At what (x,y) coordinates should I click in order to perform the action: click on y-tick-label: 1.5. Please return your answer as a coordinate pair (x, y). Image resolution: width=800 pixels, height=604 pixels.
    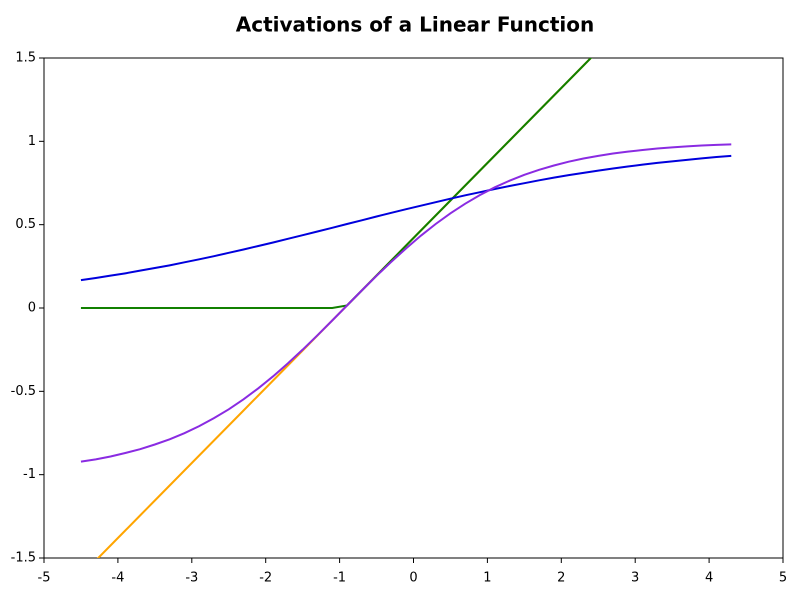
    Looking at the image, I should click on (25, 58).